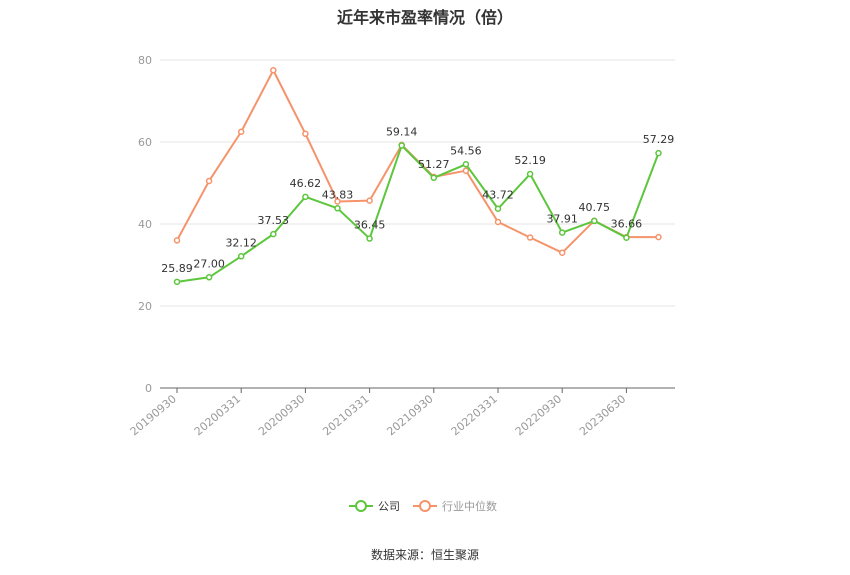  I want to click on x-tick-label: 20210930, so click(409, 415).